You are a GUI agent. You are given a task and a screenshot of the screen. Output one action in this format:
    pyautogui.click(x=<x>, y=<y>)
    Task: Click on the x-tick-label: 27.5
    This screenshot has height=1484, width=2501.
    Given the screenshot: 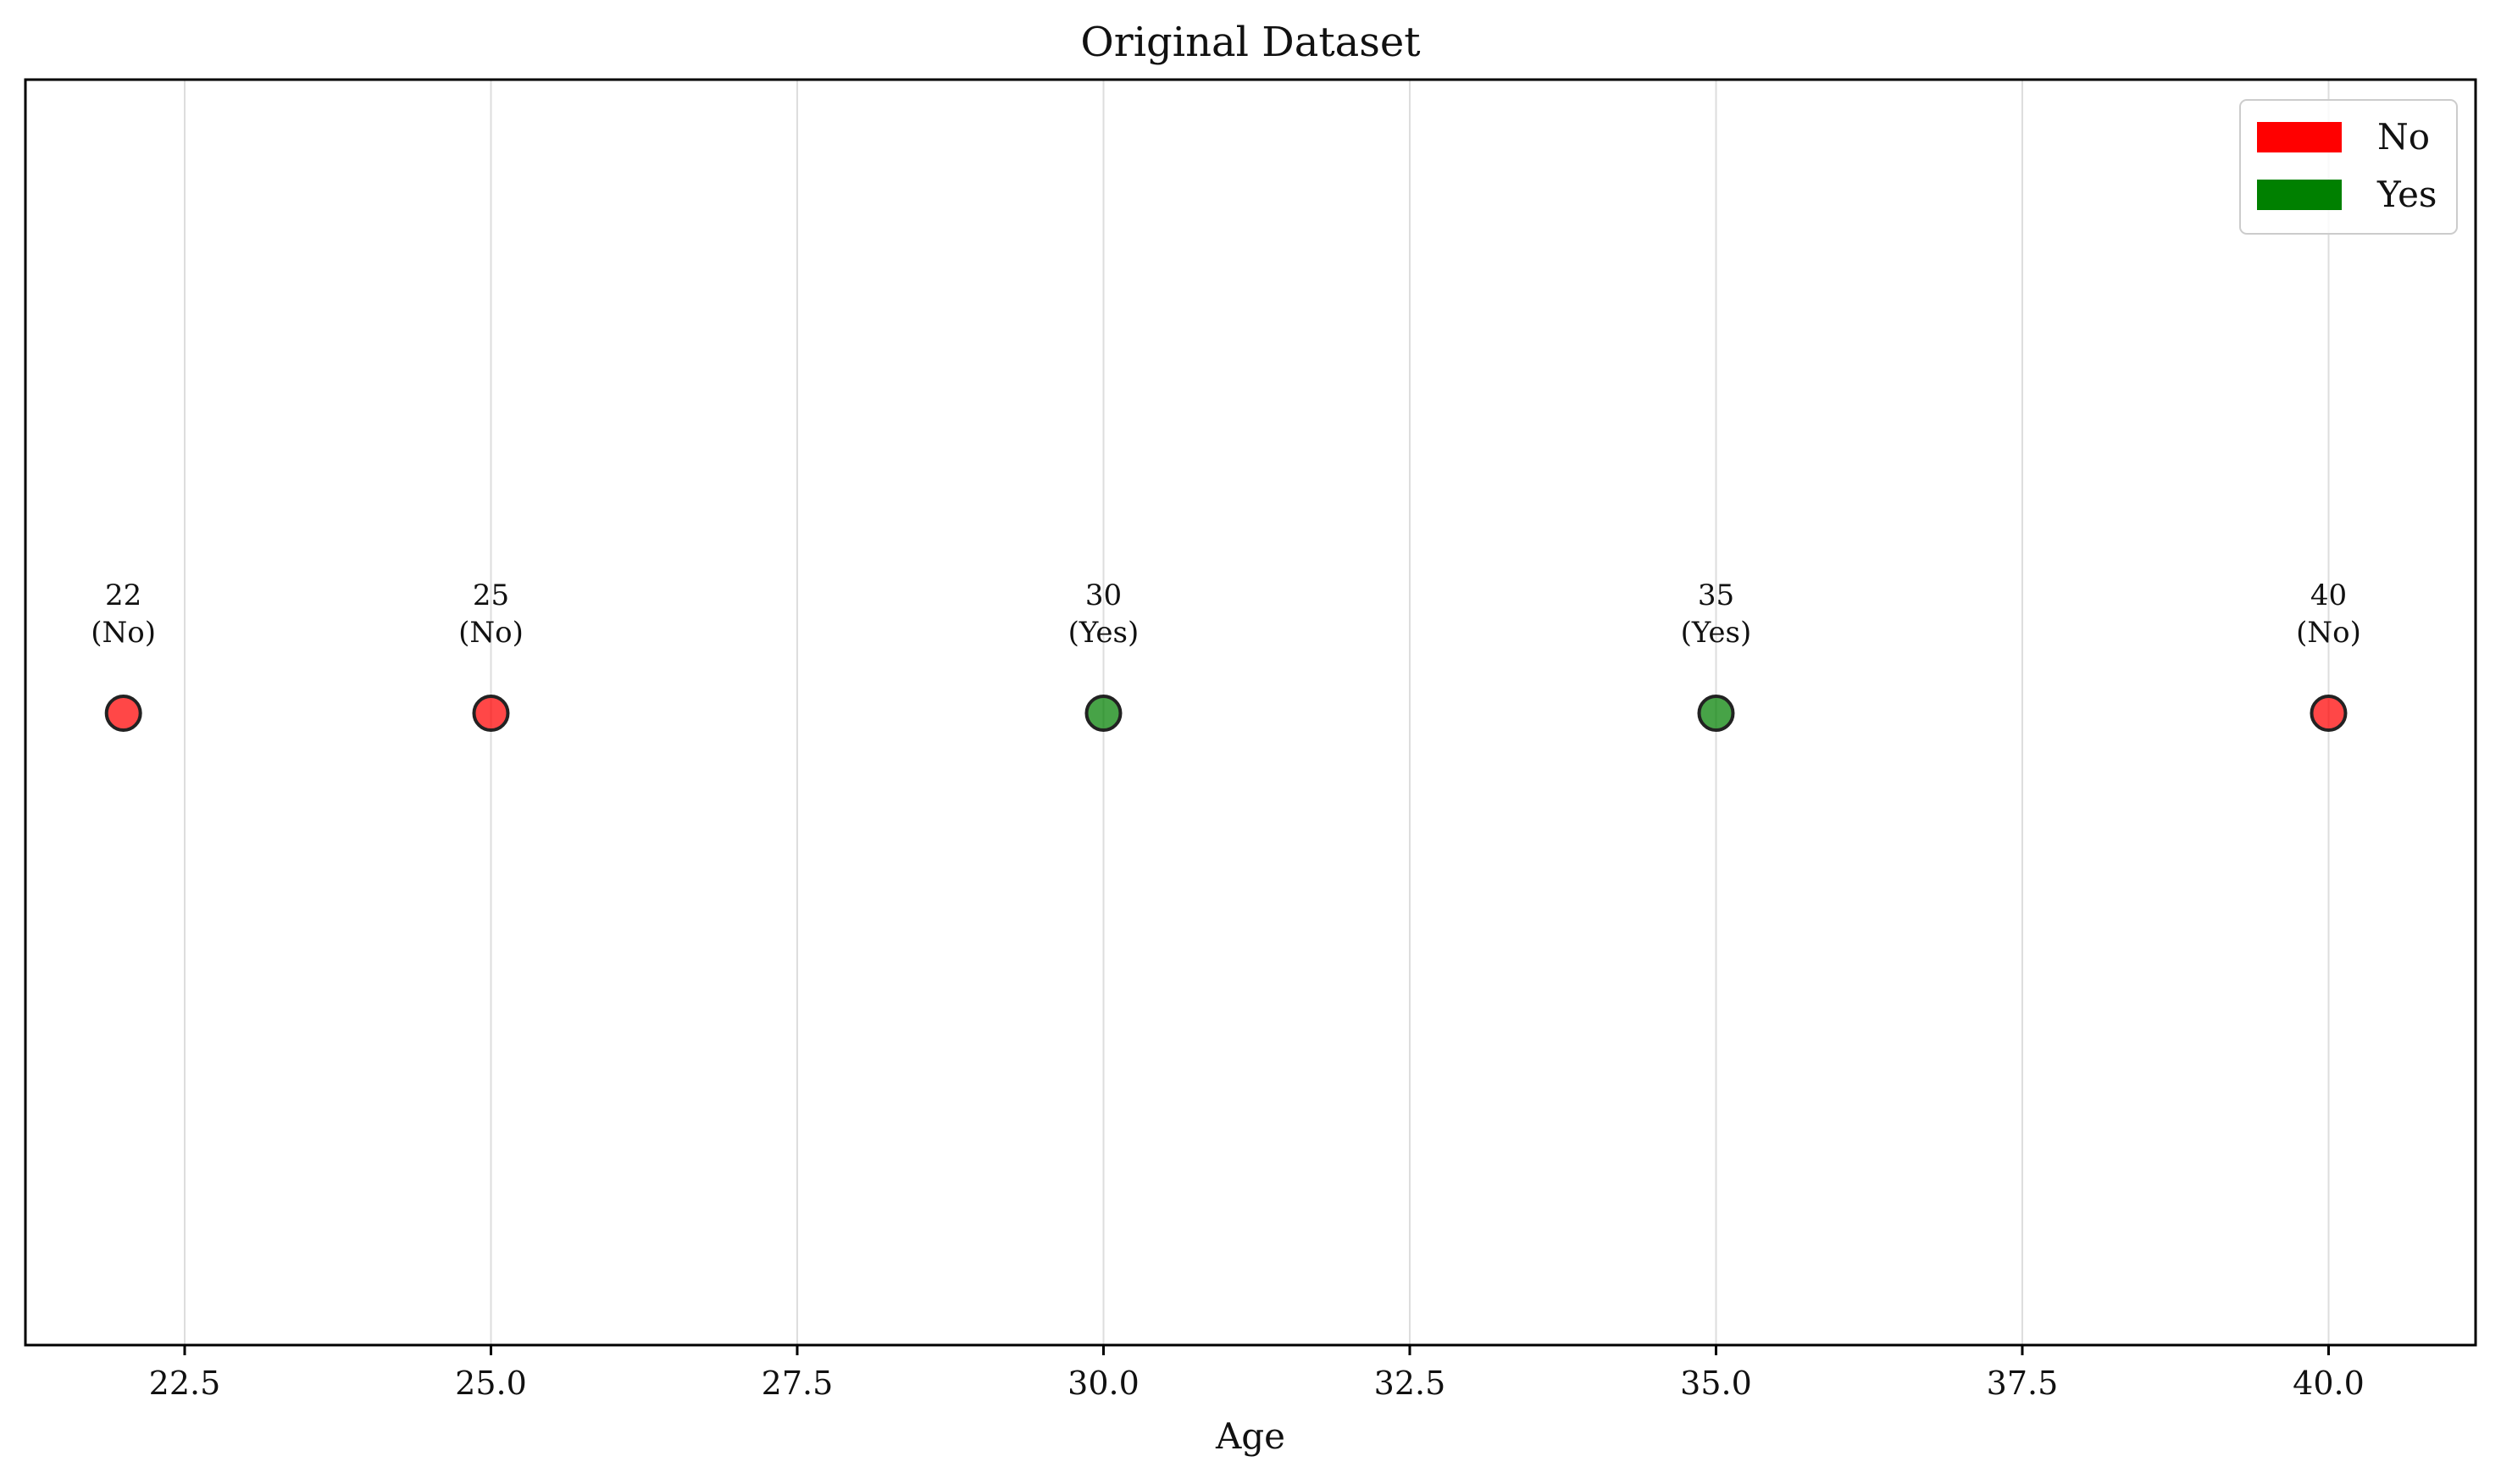 What is the action you would take?
    pyautogui.click(x=798, y=1383)
    